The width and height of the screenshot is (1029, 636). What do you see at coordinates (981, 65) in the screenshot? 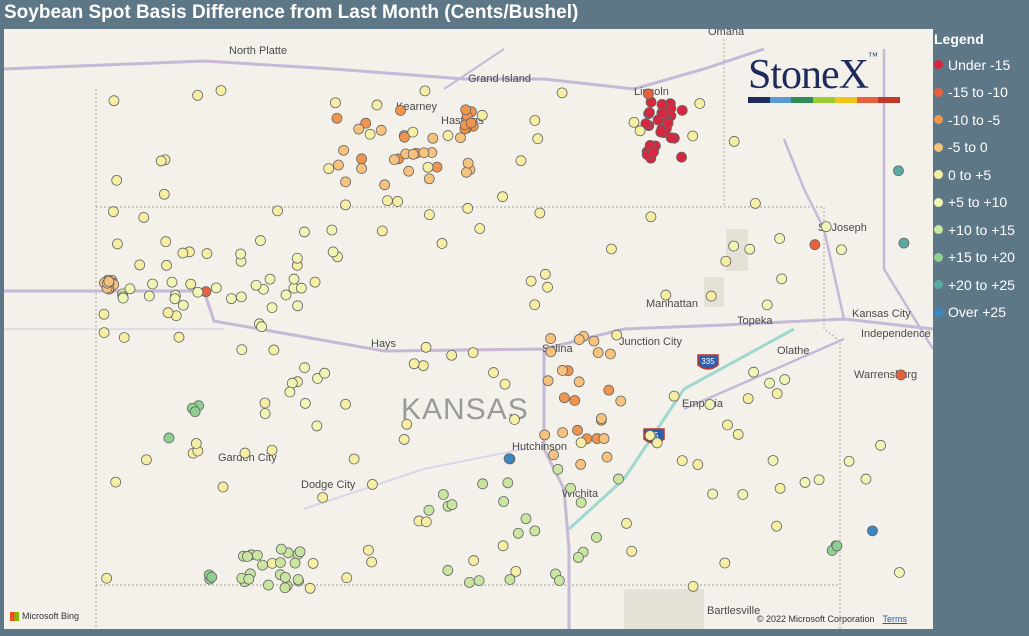
I see `legend-item: Under -15` at bounding box center [981, 65].